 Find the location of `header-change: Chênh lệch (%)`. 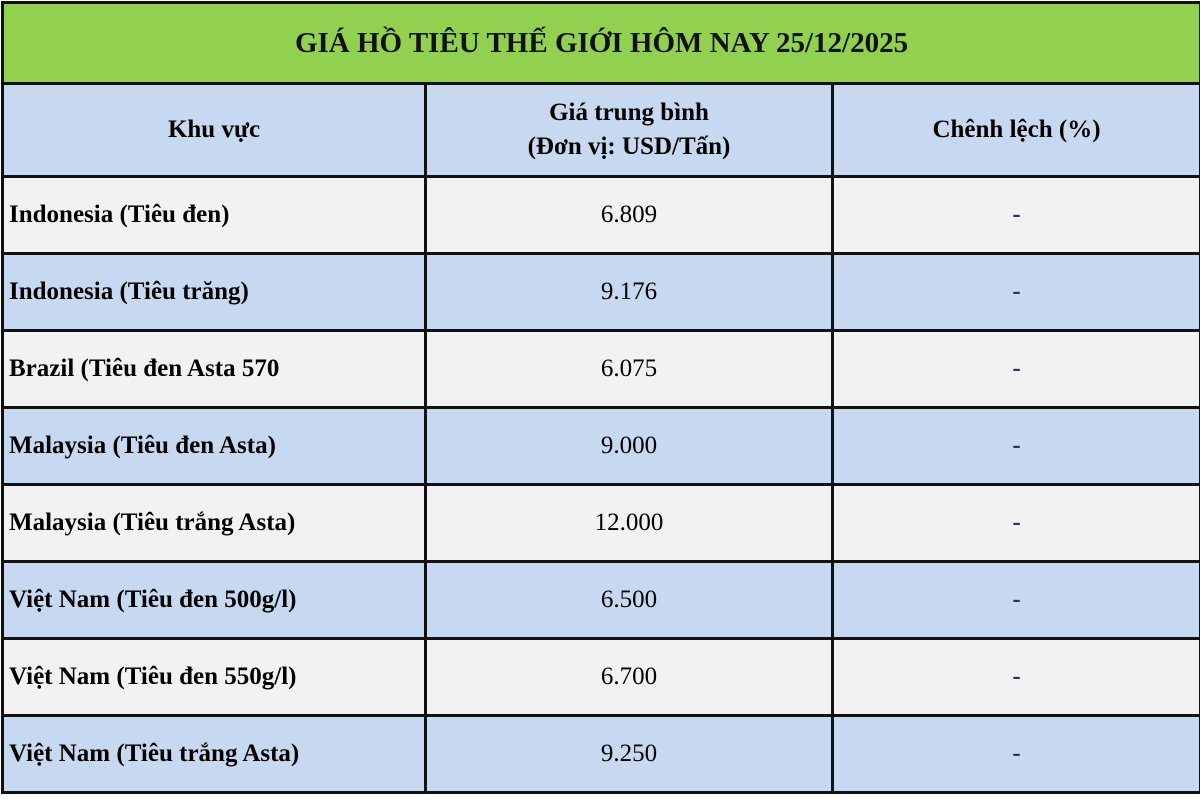

header-change: Chênh lệch (%) is located at coordinates (1016, 130).